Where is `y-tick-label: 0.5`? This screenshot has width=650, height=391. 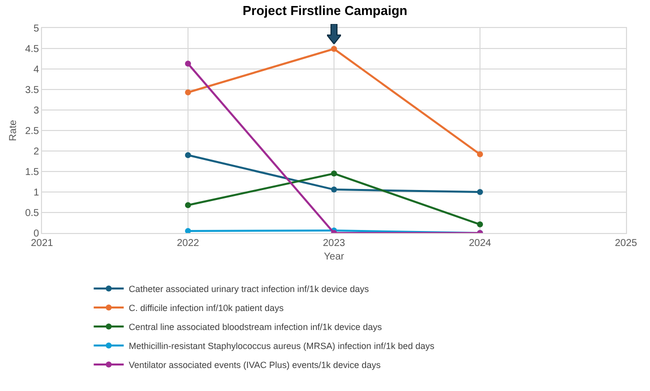
y-tick-label: 0.5 is located at coordinates (32, 213).